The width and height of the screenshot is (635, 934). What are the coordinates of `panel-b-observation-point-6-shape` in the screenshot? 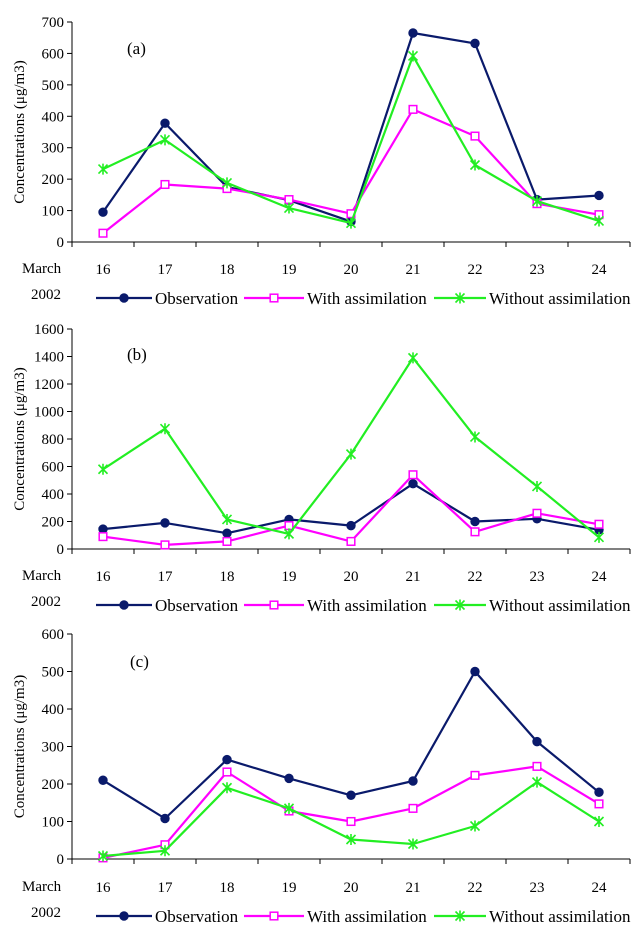 It's located at (475, 521).